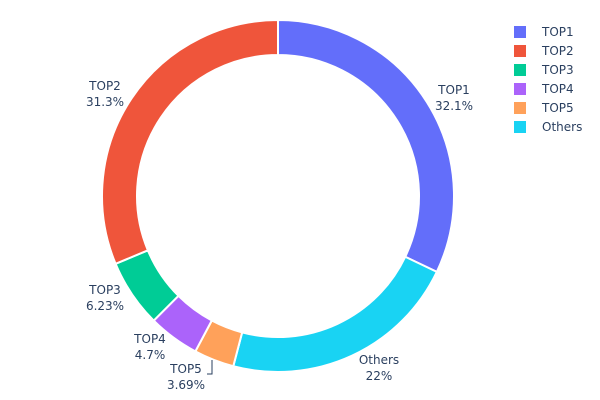  I want to click on slice-label-name: TOP2, so click(104, 86).